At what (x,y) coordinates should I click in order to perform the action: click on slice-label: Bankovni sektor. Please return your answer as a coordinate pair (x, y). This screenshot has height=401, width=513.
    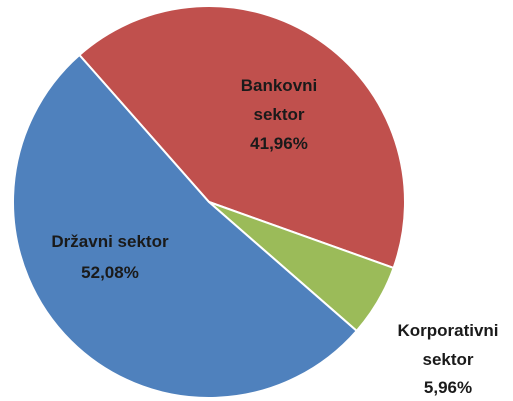
    Looking at the image, I should click on (279, 100).